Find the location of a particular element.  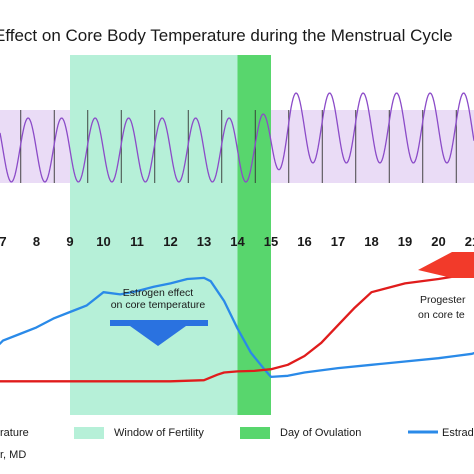

legend-label-temperature: rature is located at coordinates (14, 433).